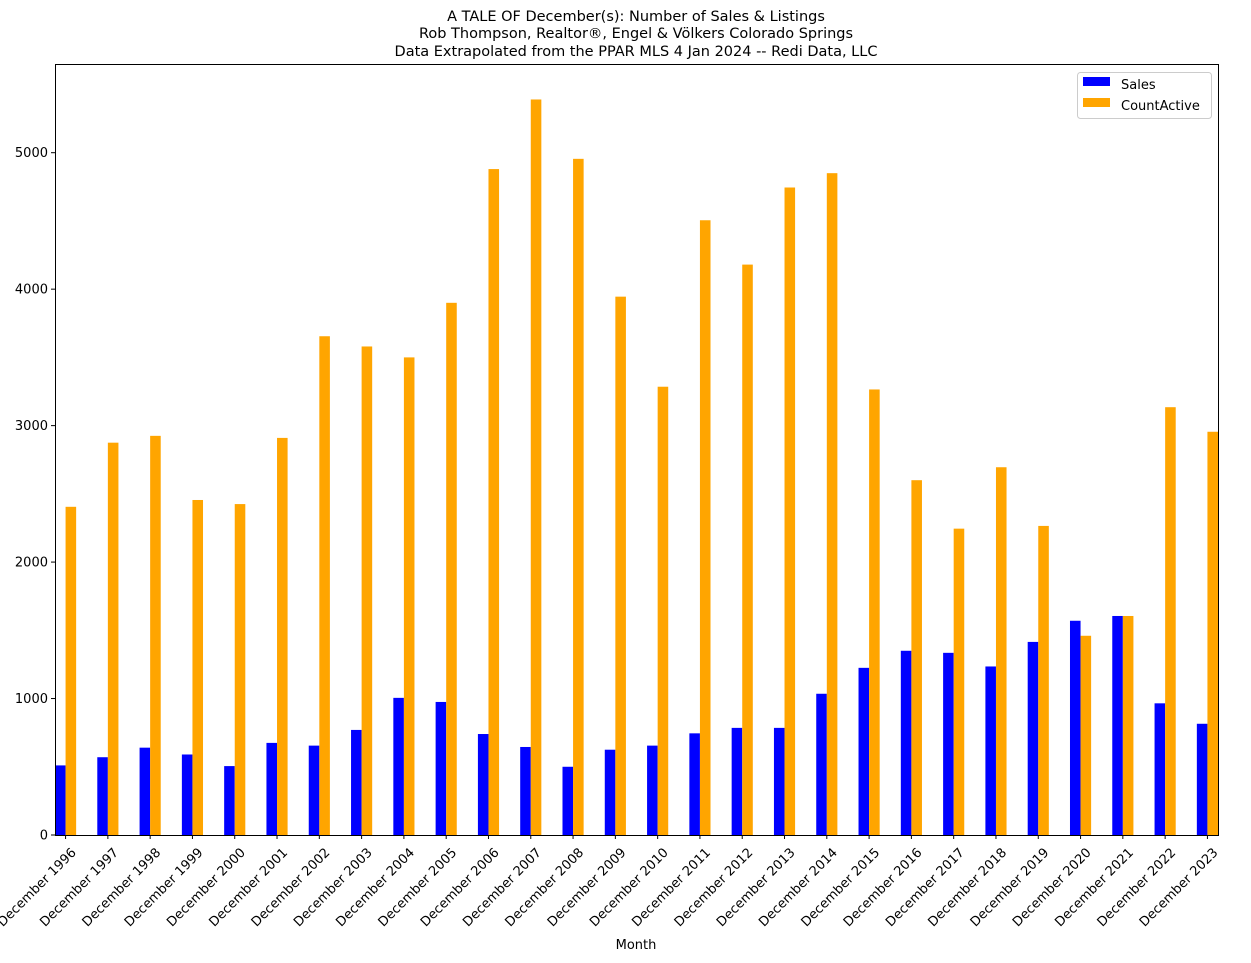 The image size is (1251, 963). What do you see at coordinates (502, 887) in the screenshot?
I see `x-tick-label-11: December 2007` at bounding box center [502, 887].